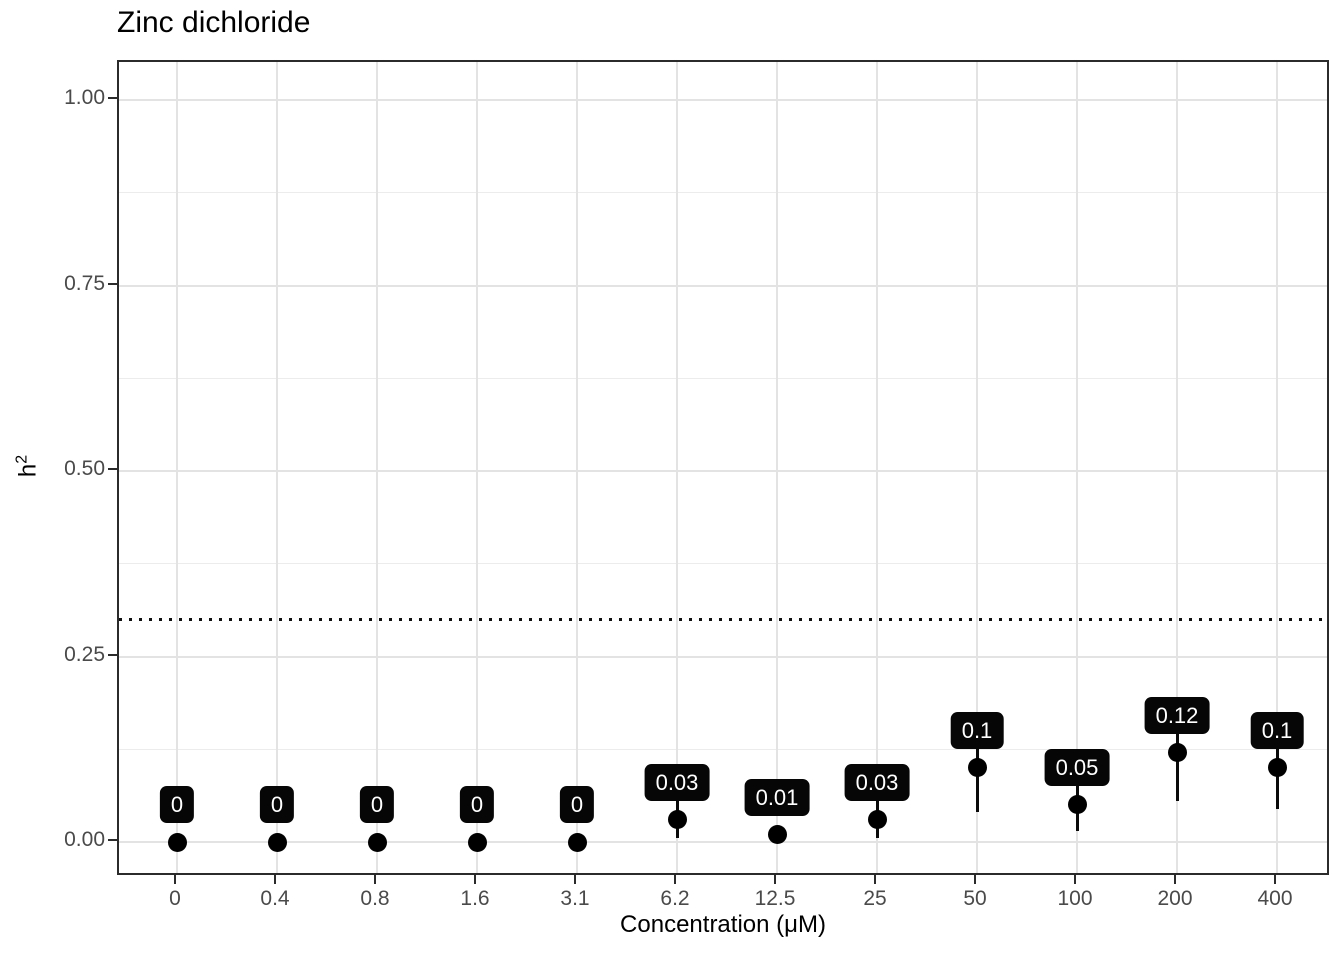 The image size is (1344, 960). I want to click on x-tick-label: 12.5, so click(775, 898).